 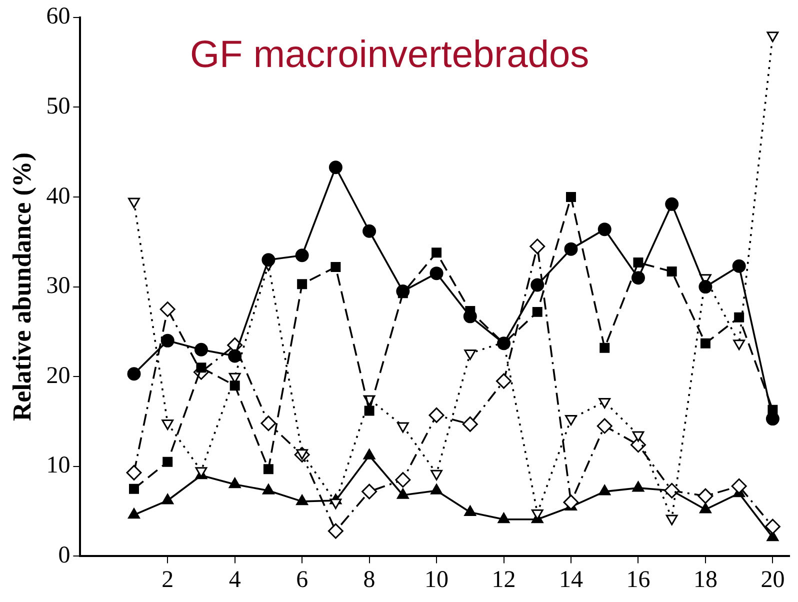 What do you see at coordinates (58, 196) in the screenshot?
I see `y-tick-label: 40` at bounding box center [58, 196].